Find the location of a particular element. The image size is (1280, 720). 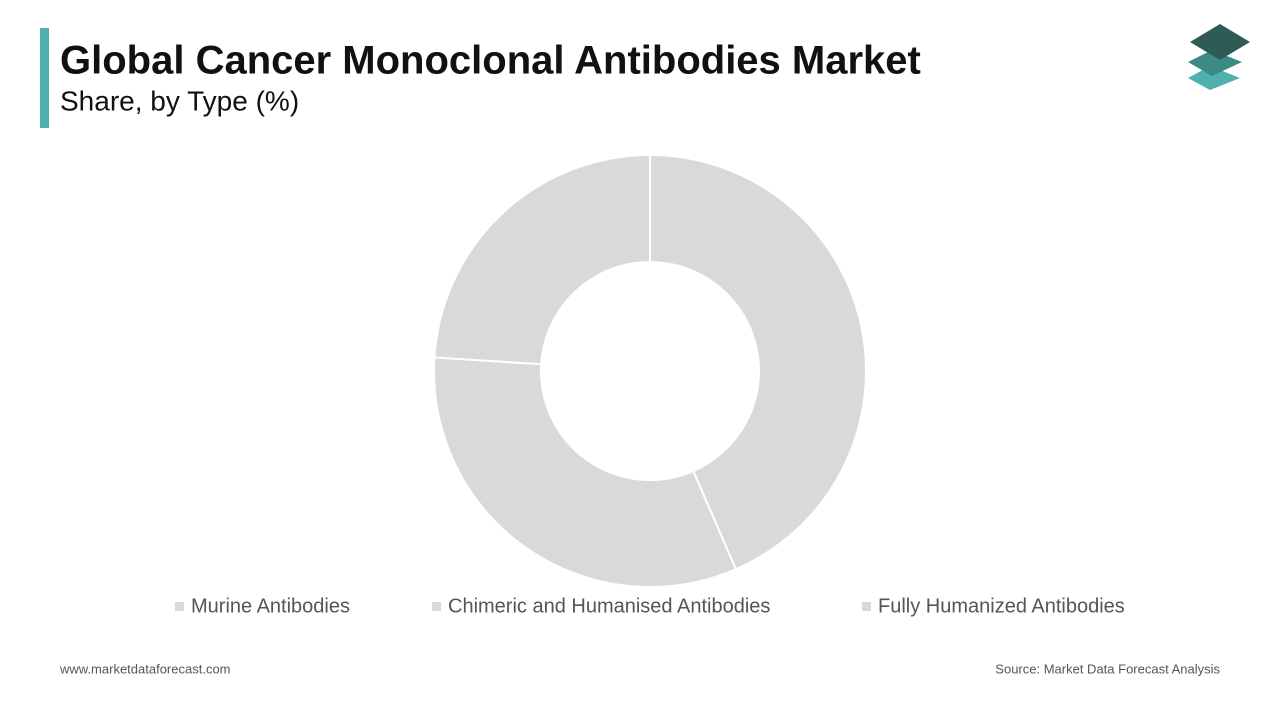

legend-label: Chimeric and Humanised Antibodies is located at coordinates (609, 606).